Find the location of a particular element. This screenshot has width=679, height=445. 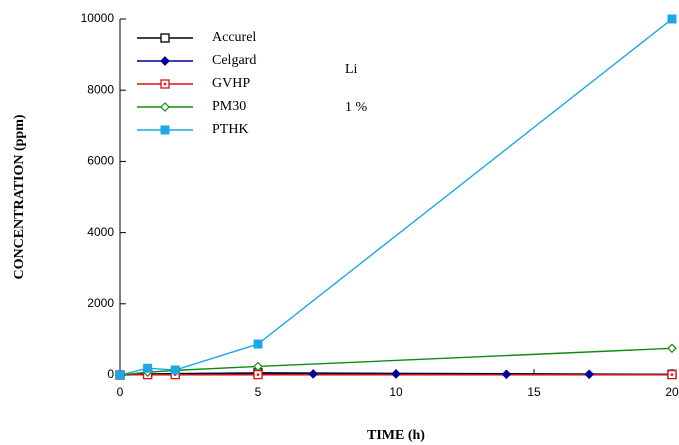

x-tick-label: 5 is located at coordinates (258, 392).